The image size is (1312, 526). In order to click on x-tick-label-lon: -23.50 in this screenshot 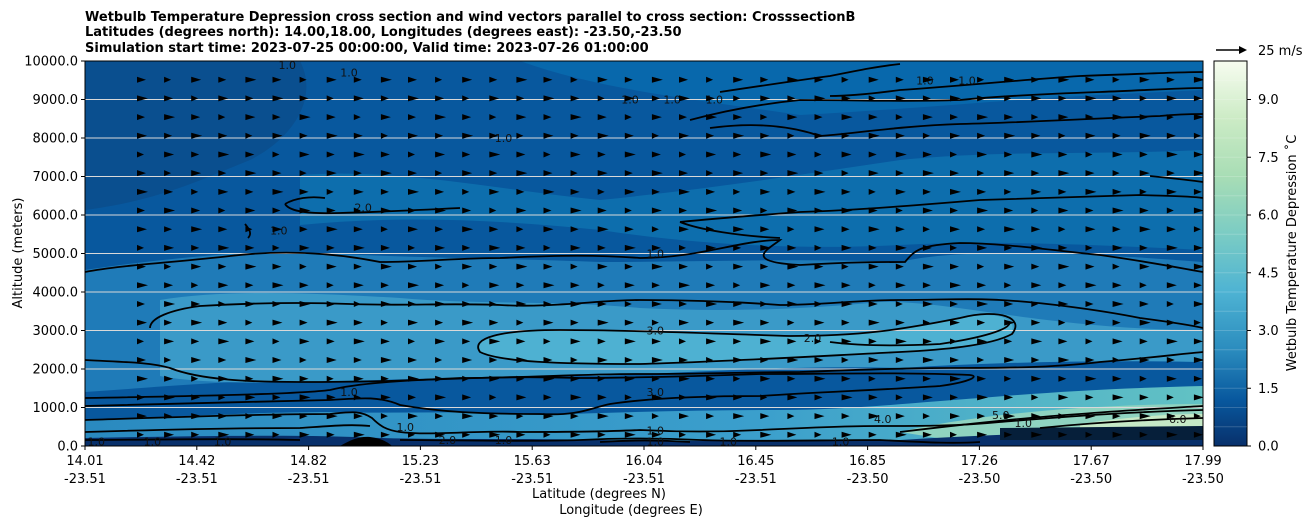, I will do `click(868, 479)`.